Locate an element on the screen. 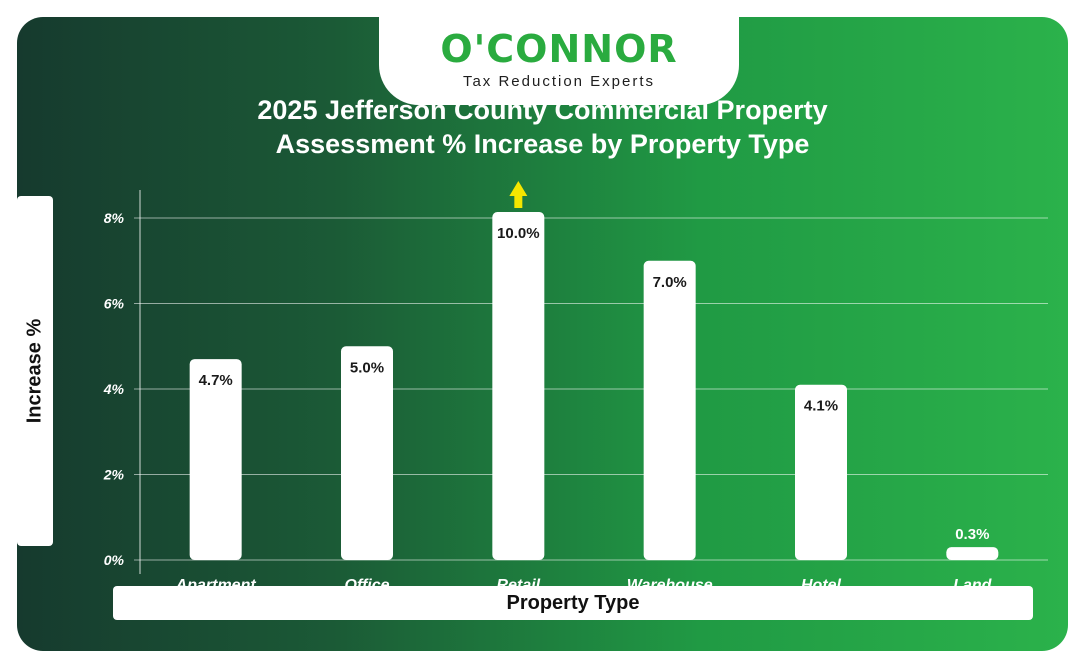 This screenshot has height=668, width=1085. data-label: 0.3% is located at coordinates (972, 534).